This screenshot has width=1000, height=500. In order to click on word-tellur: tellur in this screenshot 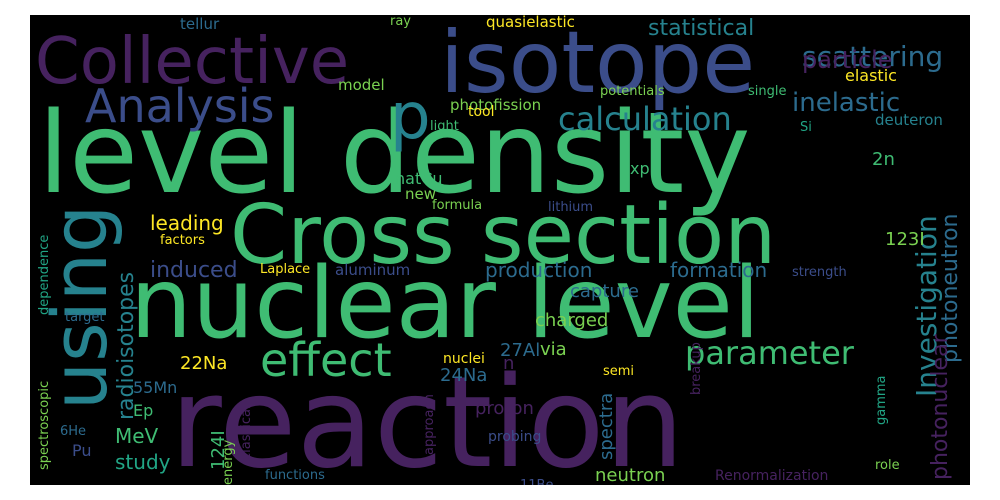, I will do `click(200, 24)`.